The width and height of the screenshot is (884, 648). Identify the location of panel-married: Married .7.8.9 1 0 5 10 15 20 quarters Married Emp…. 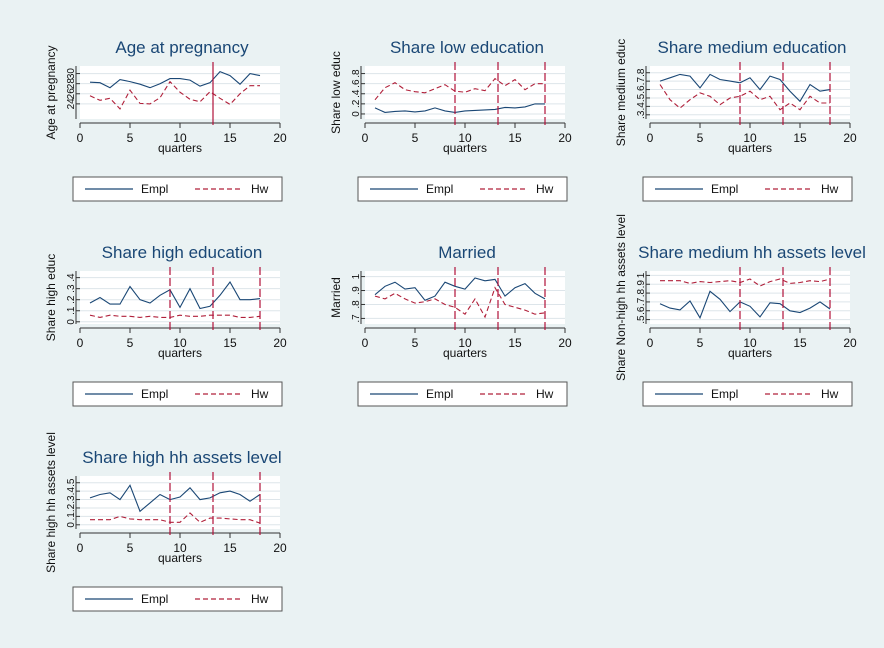
(440, 332).